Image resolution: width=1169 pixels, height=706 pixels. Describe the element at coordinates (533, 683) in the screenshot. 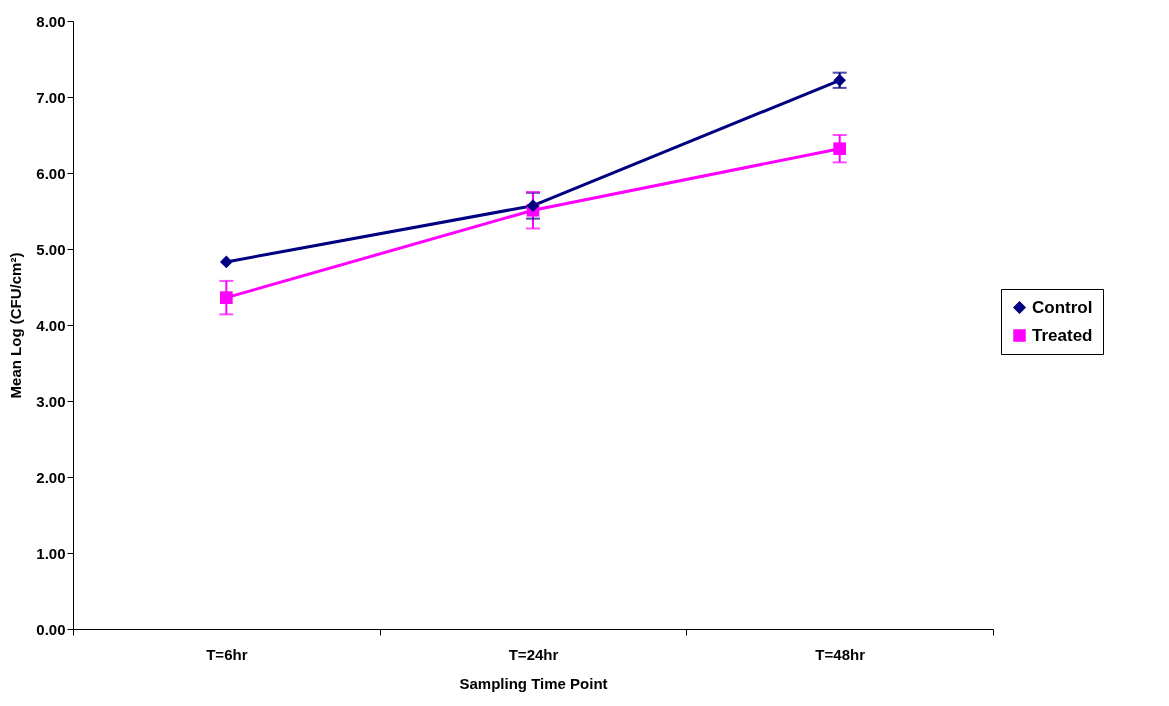

I see `x-axis-title: Sampling Time Point` at that location.